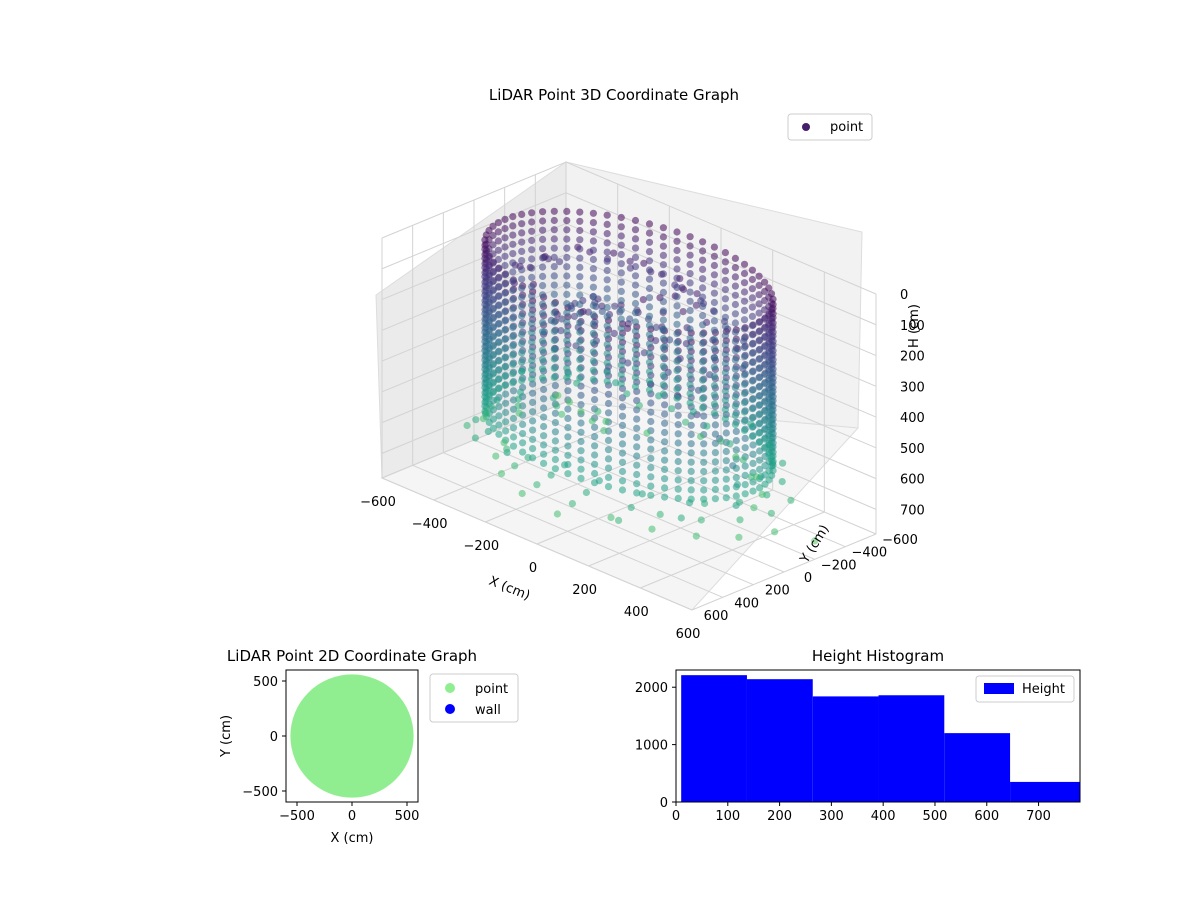 The image size is (1200, 900). Describe the element at coordinates (912, 387) in the screenshot. I see `z-tick-label-3d: 300` at that location.